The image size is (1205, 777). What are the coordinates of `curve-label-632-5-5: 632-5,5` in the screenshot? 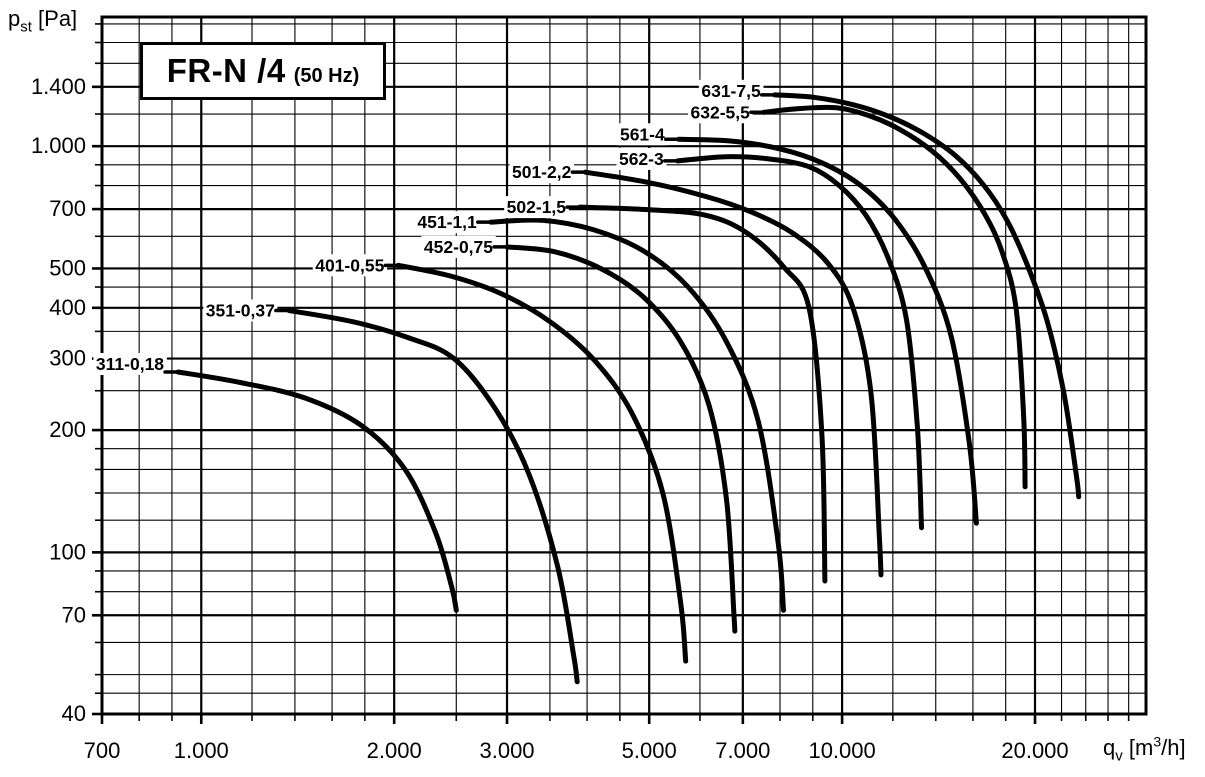 It's located at (721, 112).